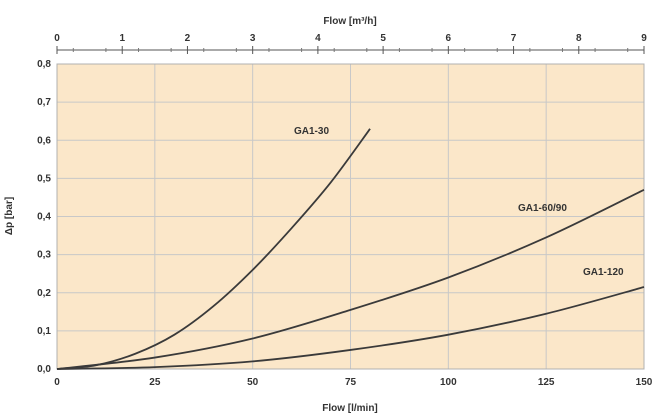  I want to click on bottom-axis-title: Flow [l/min], so click(350, 408).